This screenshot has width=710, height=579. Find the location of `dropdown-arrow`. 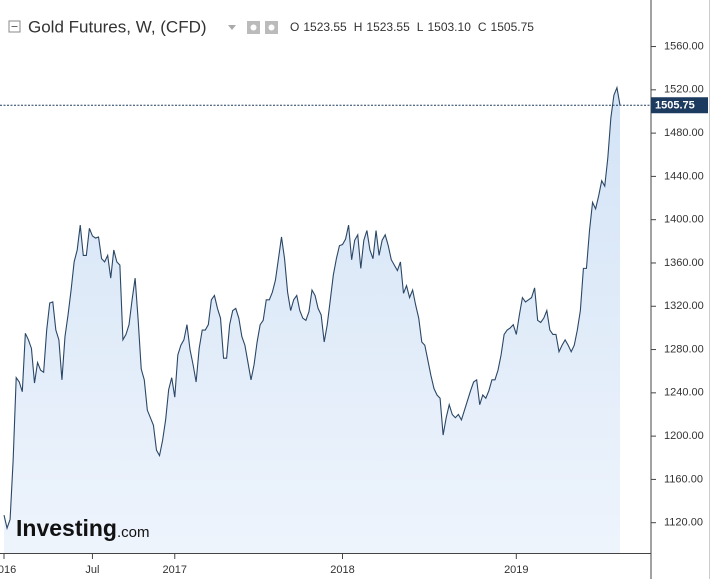

dropdown-arrow is located at coordinates (232, 27).